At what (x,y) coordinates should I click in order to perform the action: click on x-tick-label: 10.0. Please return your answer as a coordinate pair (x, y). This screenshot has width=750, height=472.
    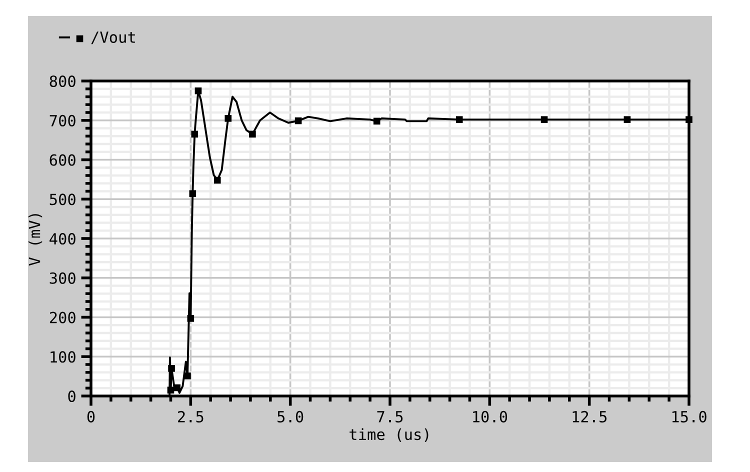
    Looking at the image, I should click on (490, 416).